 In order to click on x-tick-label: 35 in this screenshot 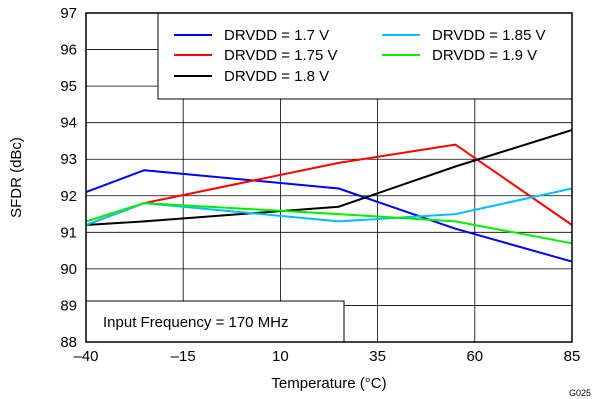, I will do `click(377, 356)`.